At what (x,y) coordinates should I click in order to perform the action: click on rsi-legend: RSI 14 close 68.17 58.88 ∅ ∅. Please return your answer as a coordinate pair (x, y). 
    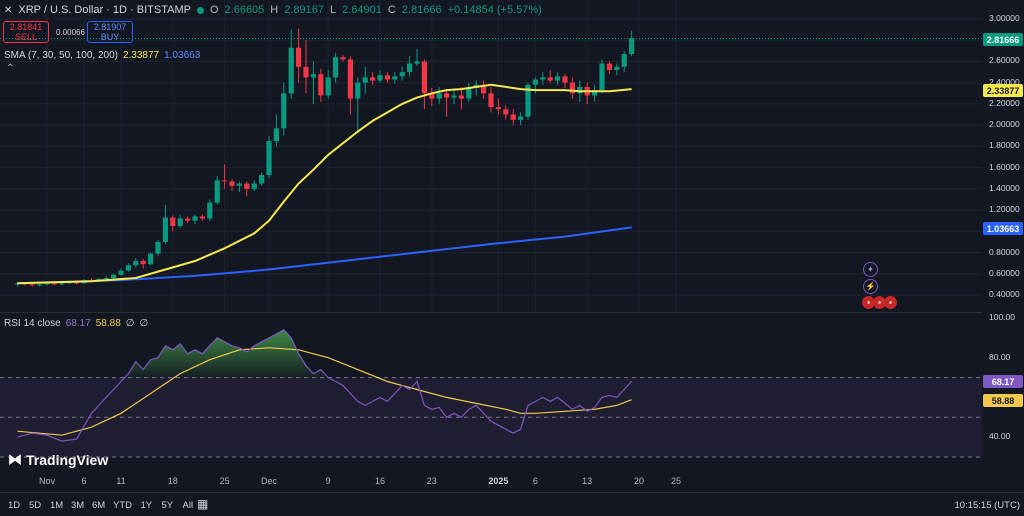
    Looking at the image, I should click on (76, 323).